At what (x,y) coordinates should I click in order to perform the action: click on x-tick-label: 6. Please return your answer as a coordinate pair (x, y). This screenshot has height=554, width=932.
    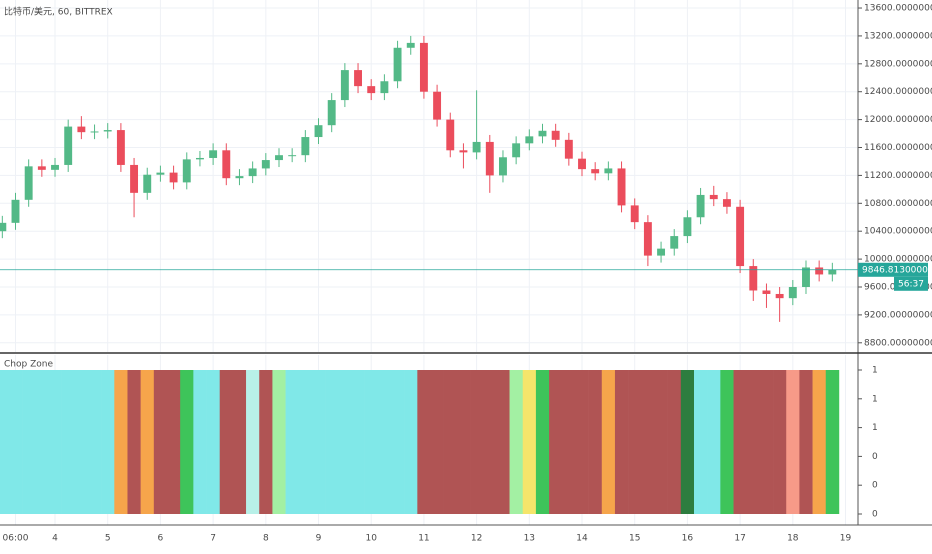
    Looking at the image, I should click on (161, 539).